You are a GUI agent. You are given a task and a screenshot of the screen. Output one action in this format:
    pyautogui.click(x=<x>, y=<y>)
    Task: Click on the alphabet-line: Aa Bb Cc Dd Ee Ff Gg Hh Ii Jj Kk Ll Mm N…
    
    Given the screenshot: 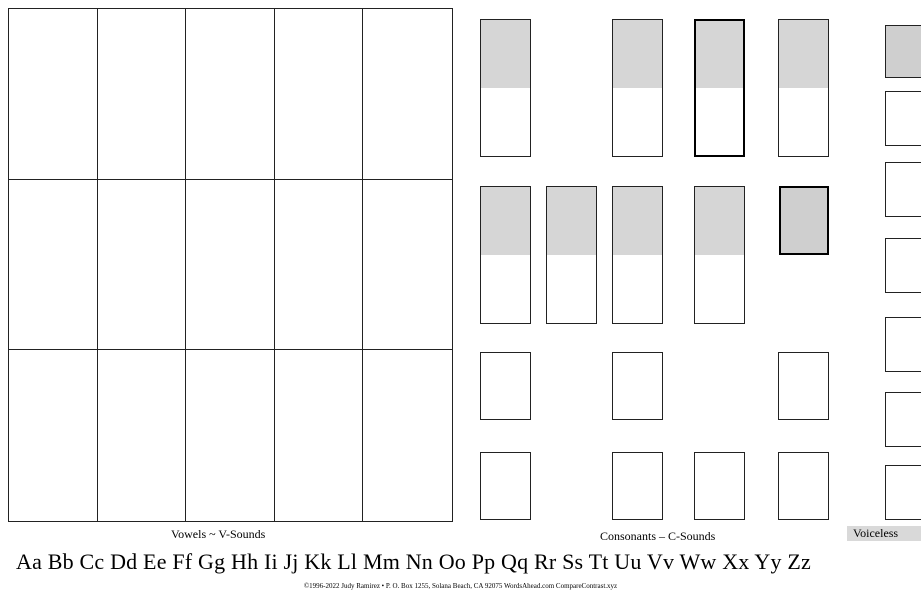 What is the action you would take?
    pyautogui.click(x=413, y=561)
    